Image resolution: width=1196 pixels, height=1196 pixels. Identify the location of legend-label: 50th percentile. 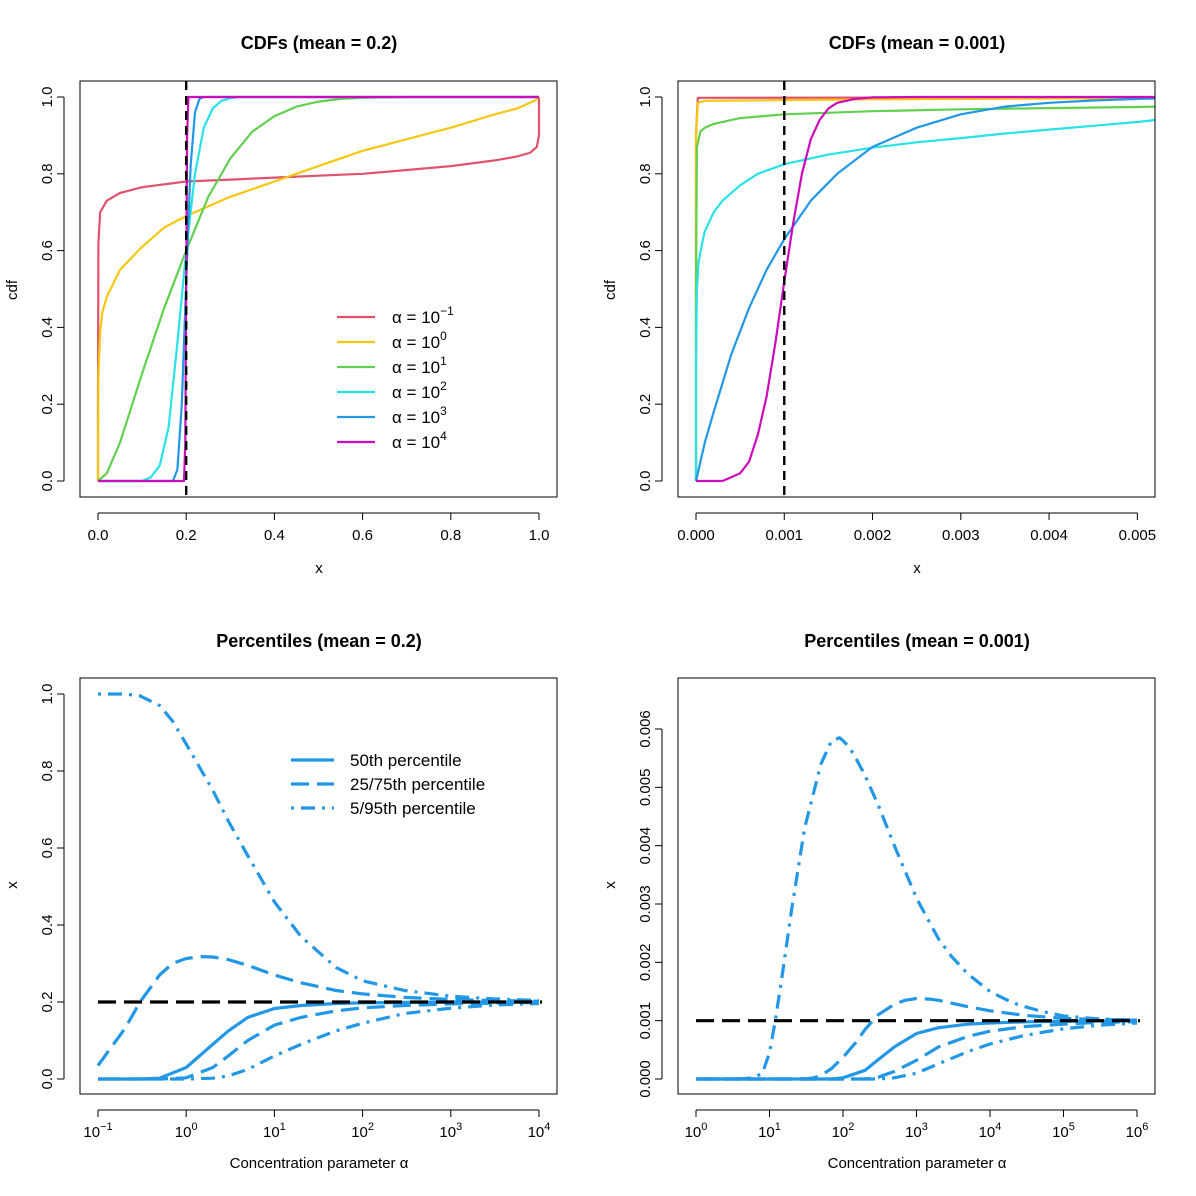
(406, 760).